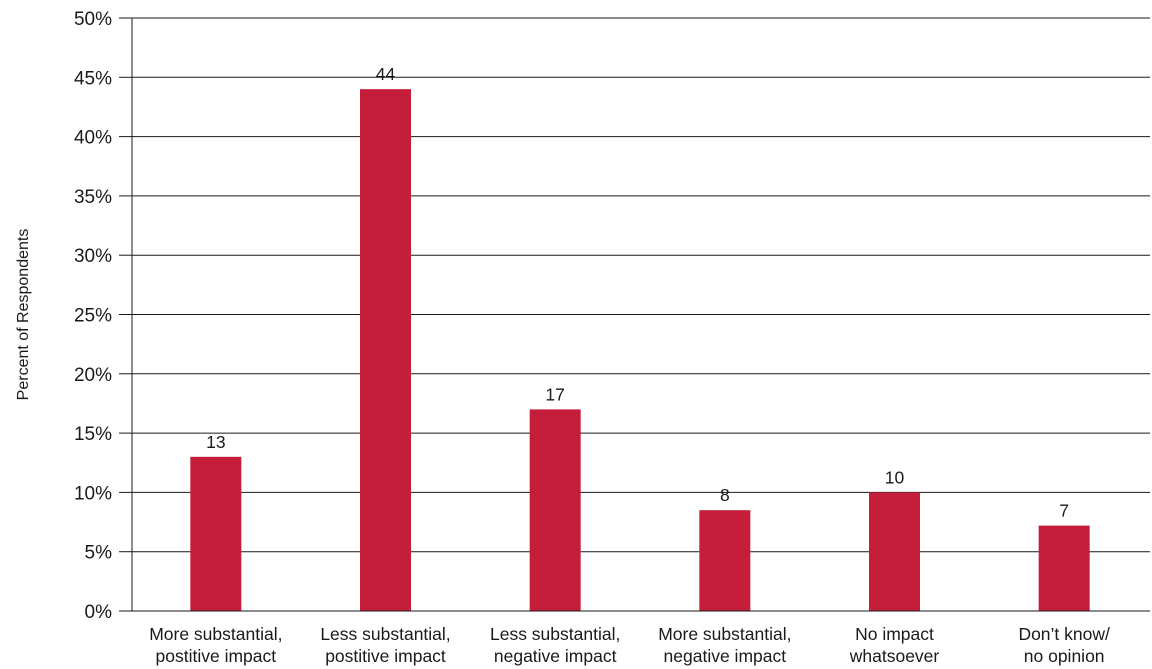  Describe the element at coordinates (99, 553) in the screenshot. I see `y-tick-label: 5%` at that location.